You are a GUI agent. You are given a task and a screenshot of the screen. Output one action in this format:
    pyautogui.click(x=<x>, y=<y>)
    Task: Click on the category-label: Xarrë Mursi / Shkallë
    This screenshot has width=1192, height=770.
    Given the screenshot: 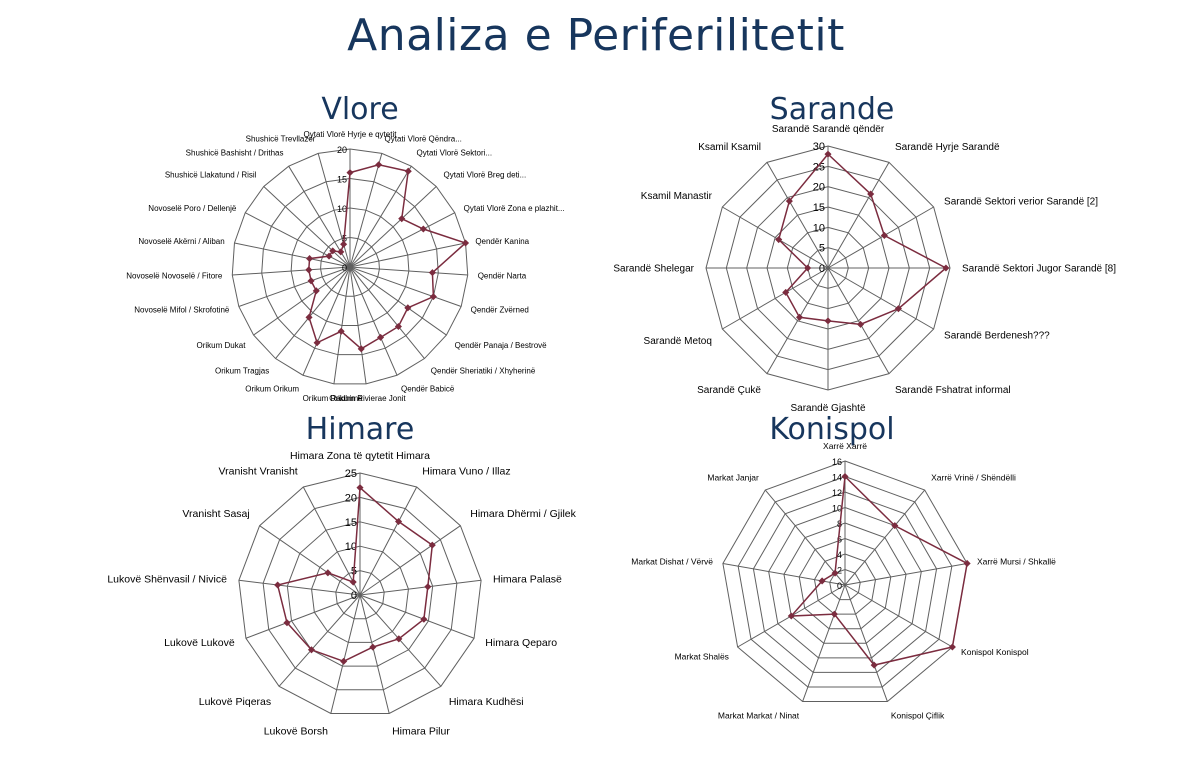 What is the action you would take?
    pyautogui.click(x=1016, y=562)
    